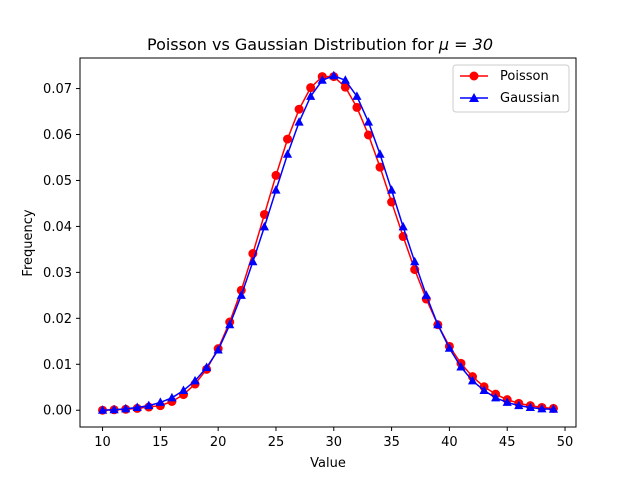 The height and width of the screenshot is (480, 640). What do you see at coordinates (507, 442) in the screenshot?
I see `x-tick-label: 45` at bounding box center [507, 442].